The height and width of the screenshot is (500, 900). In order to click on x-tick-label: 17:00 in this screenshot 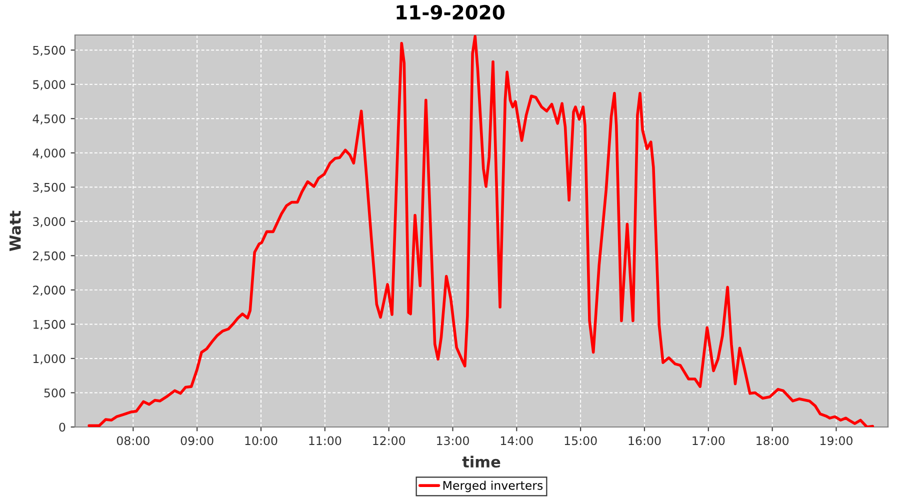, I will do `click(708, 441)`.